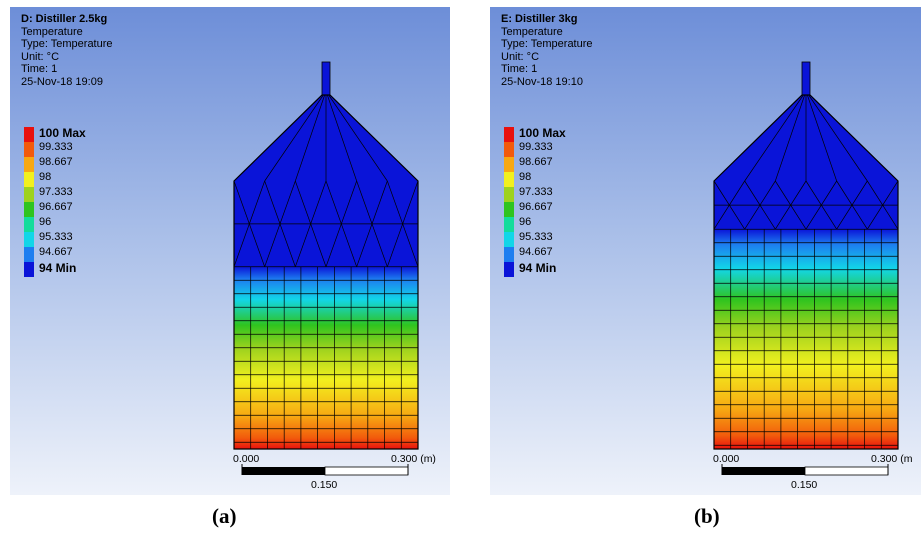  I want to click on figure-caption-b: (b), so click(707, 516).